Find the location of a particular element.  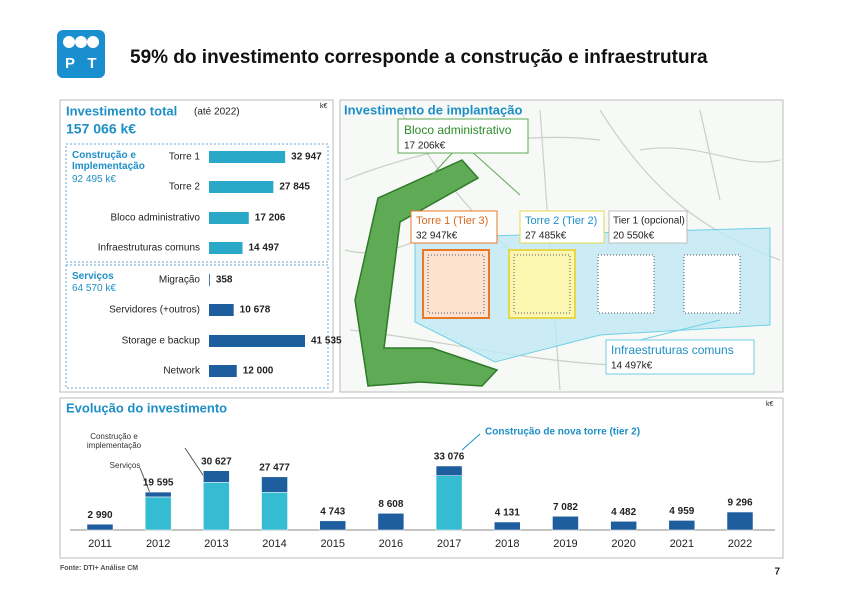

legend-entry: Construção e implementação is located at coordinates (114, 441).